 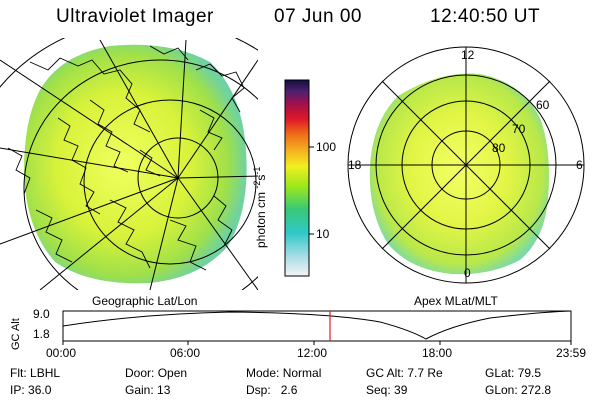 I want to click on altitude-trace, so click(x=317, y=325).